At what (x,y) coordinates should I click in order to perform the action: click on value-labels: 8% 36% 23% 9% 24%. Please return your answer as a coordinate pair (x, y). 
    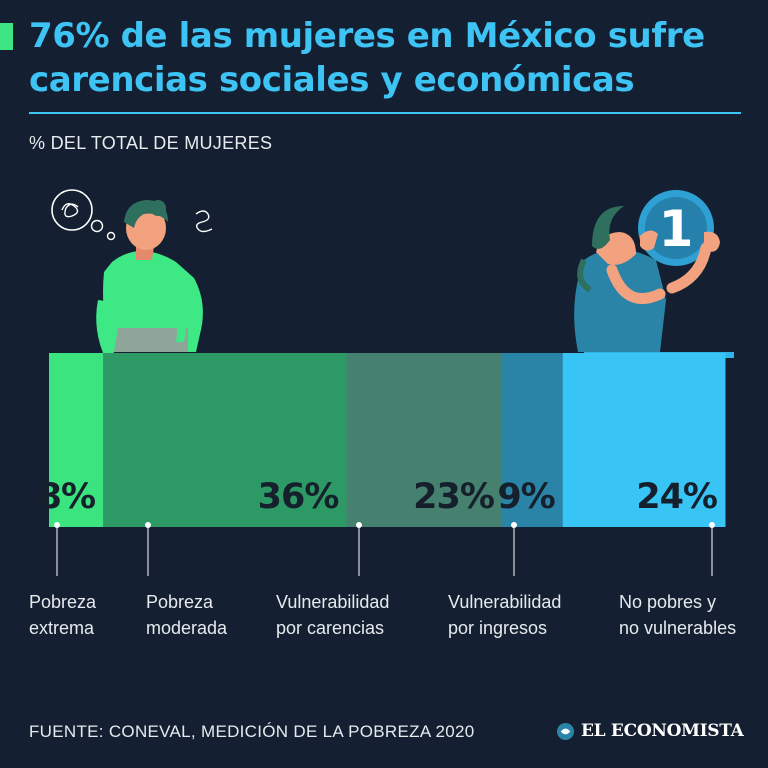
    Looking at the image, I should click on (378, 497).